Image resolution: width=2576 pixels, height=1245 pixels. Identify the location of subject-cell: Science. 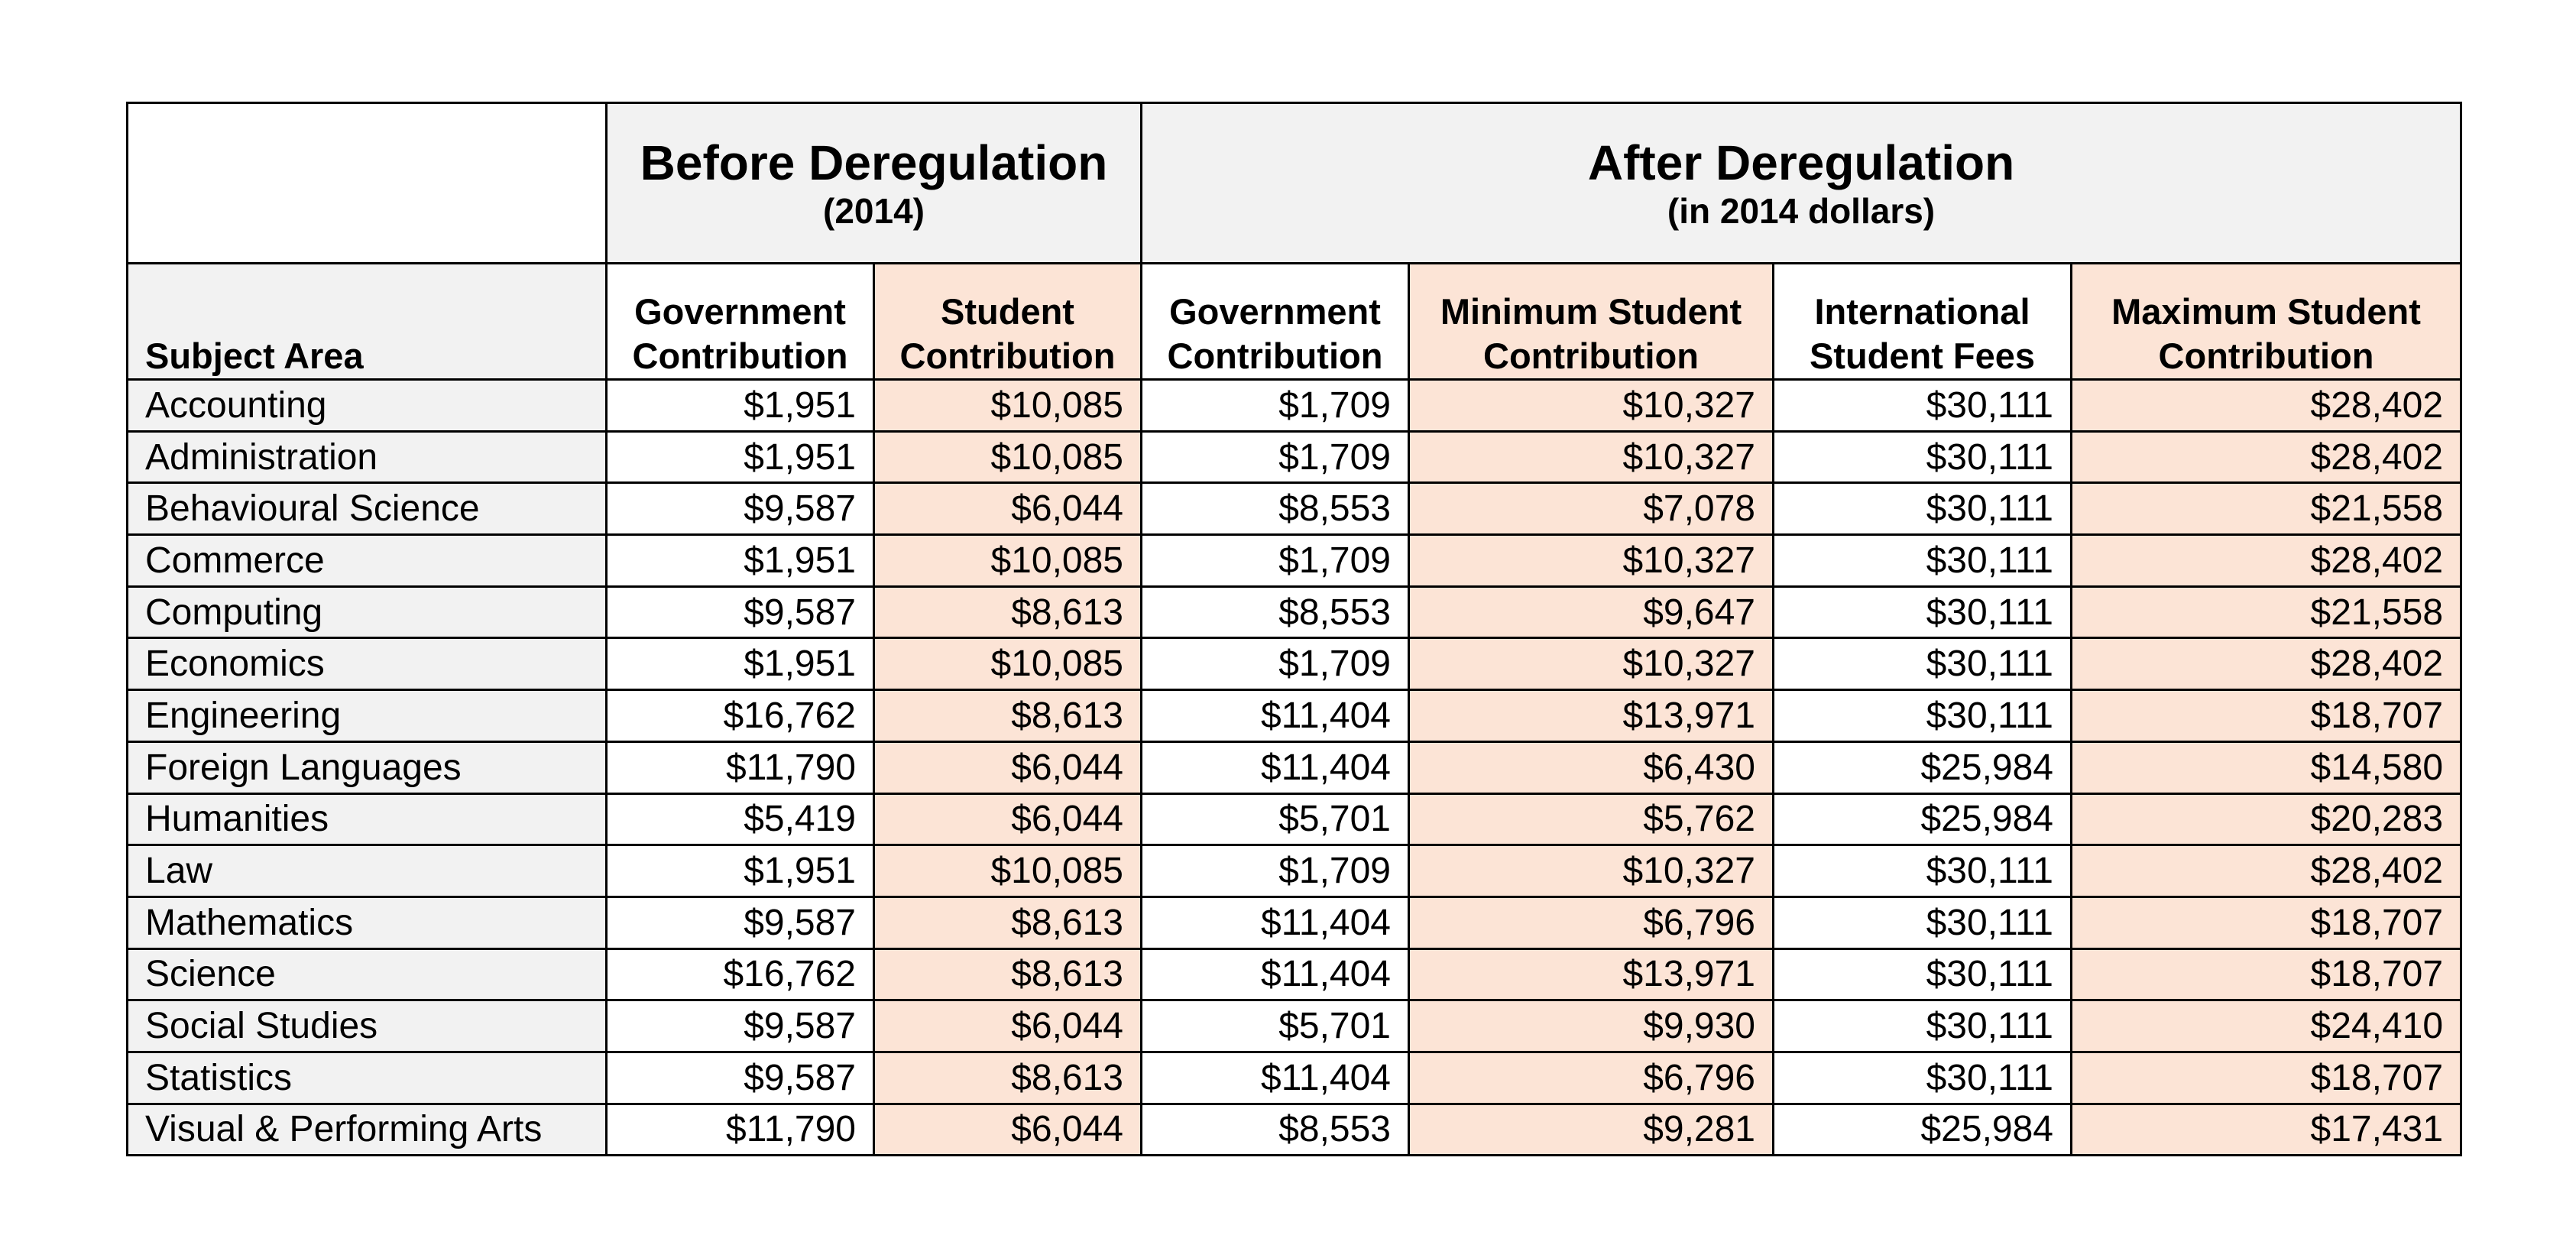
(367, 974).